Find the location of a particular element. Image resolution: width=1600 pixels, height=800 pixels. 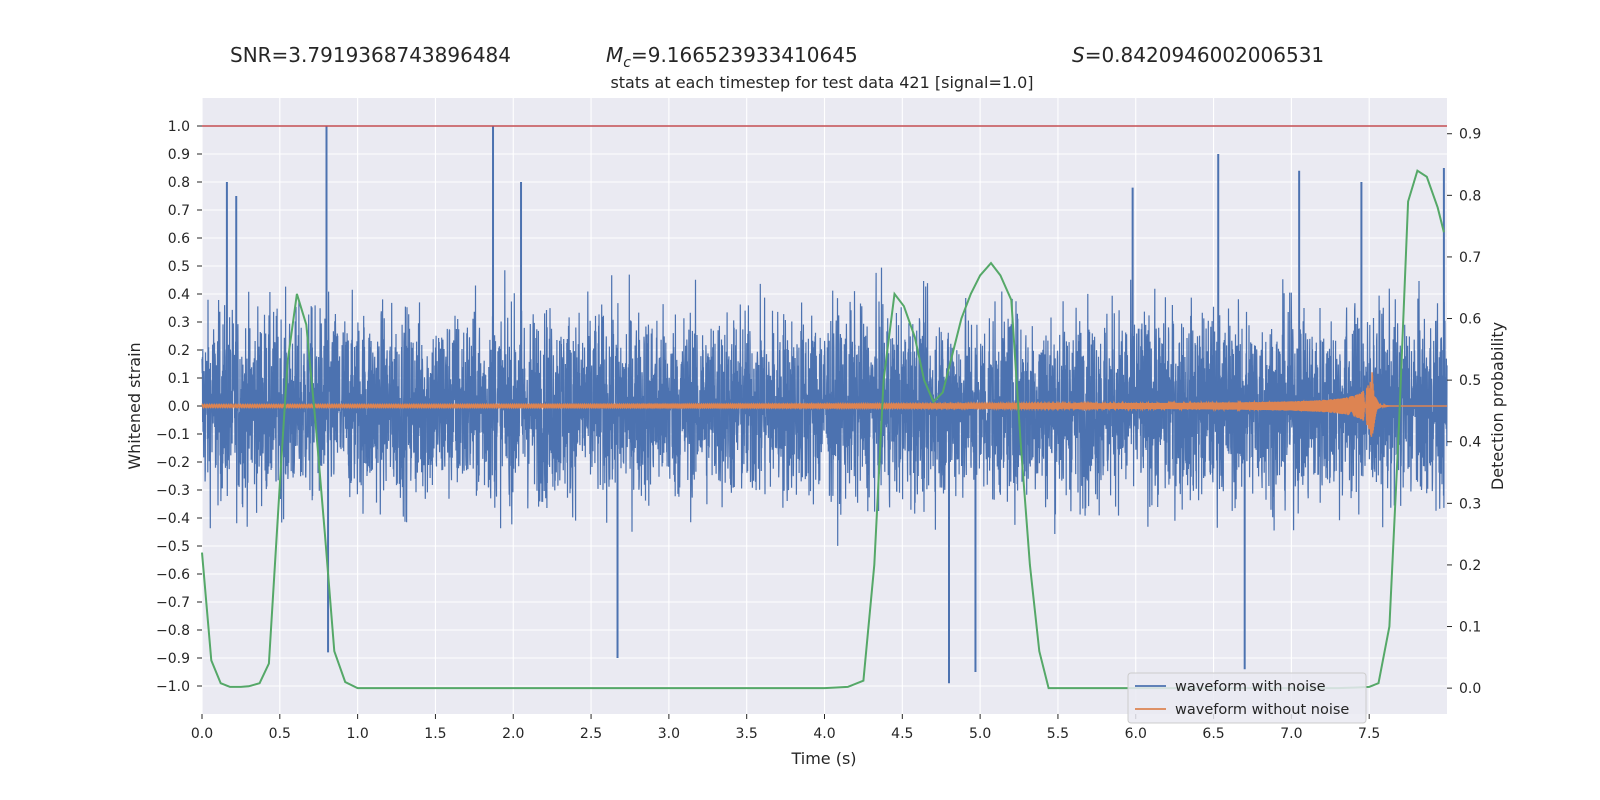

chirp-mass-symbol: M is located at coordinates (614, 55).